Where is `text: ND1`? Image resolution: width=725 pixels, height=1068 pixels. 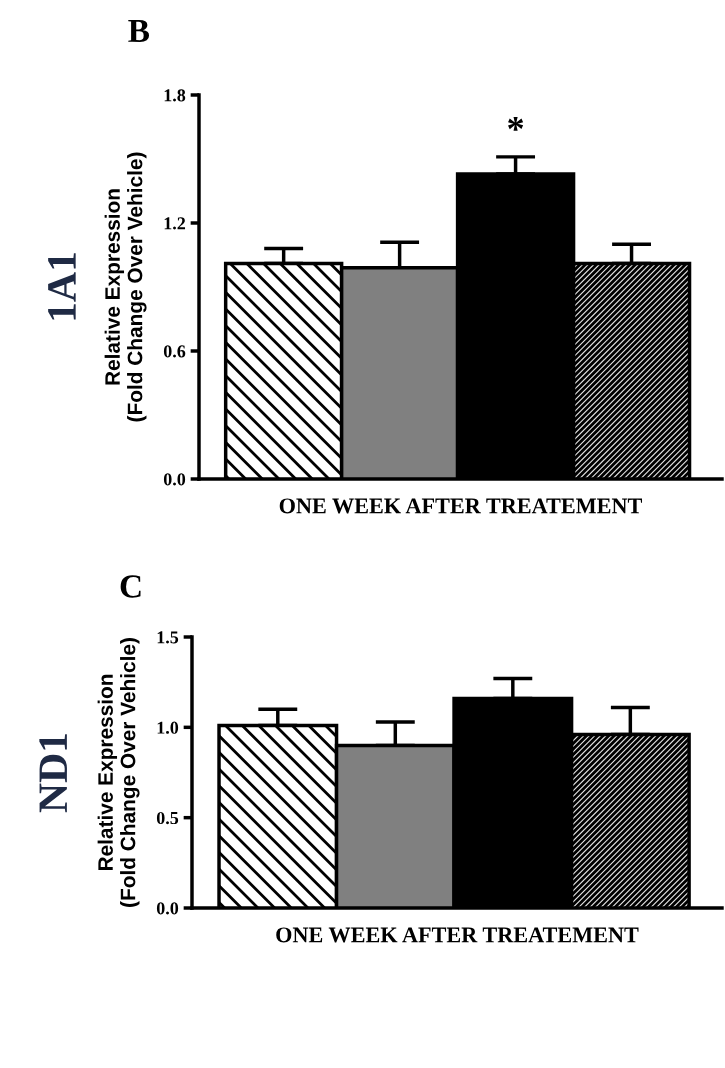 text: ND1 is located at coordinates (53, 773).